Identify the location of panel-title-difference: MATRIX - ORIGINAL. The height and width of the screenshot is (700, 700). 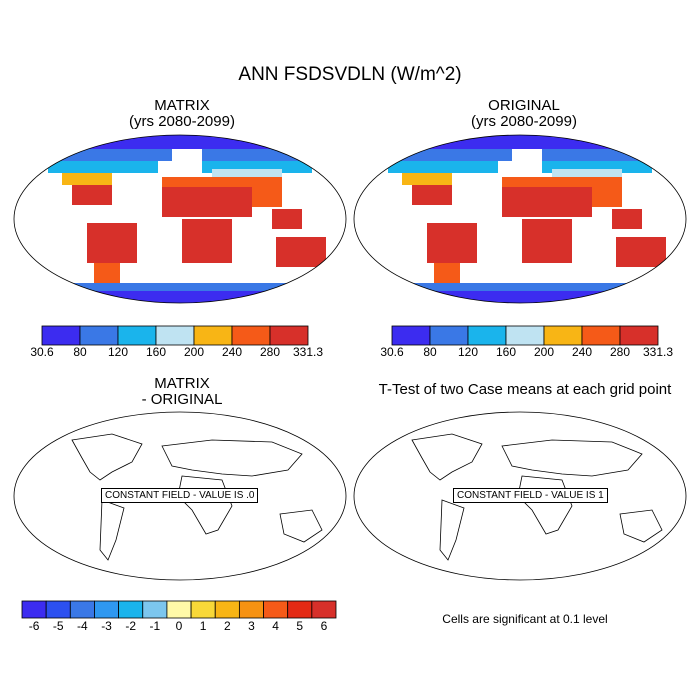
(182, 392).